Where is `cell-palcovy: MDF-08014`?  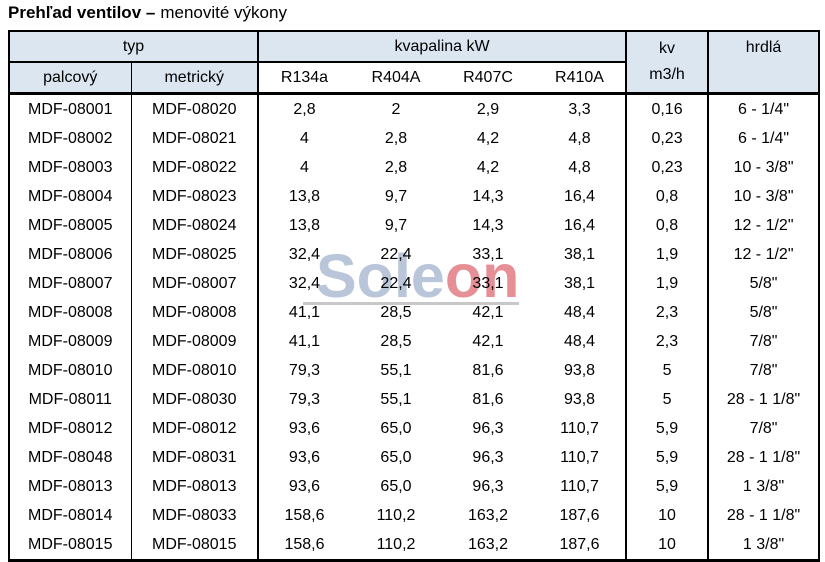
cell-palcovy: MDF-08014 is located at coordinates (70, 515).